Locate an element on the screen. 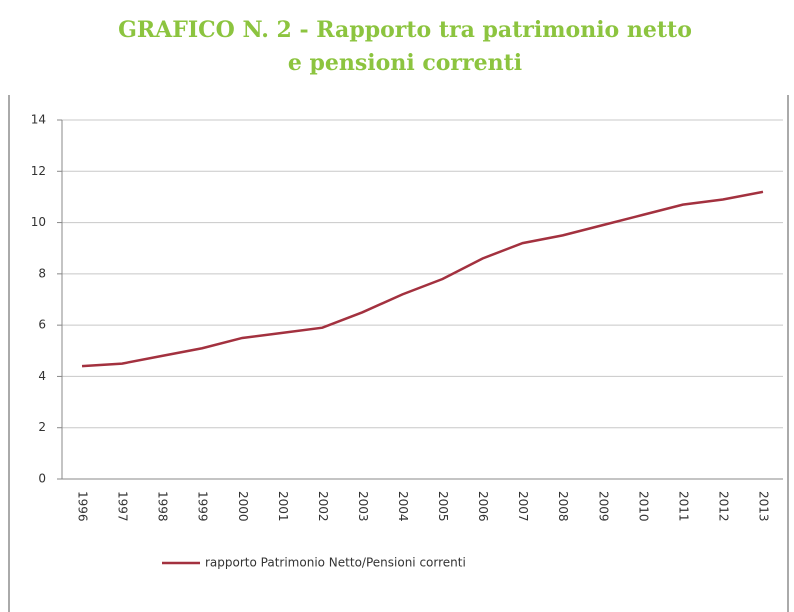  x-tick-label: 2002 is located at coordinates (323, 506).